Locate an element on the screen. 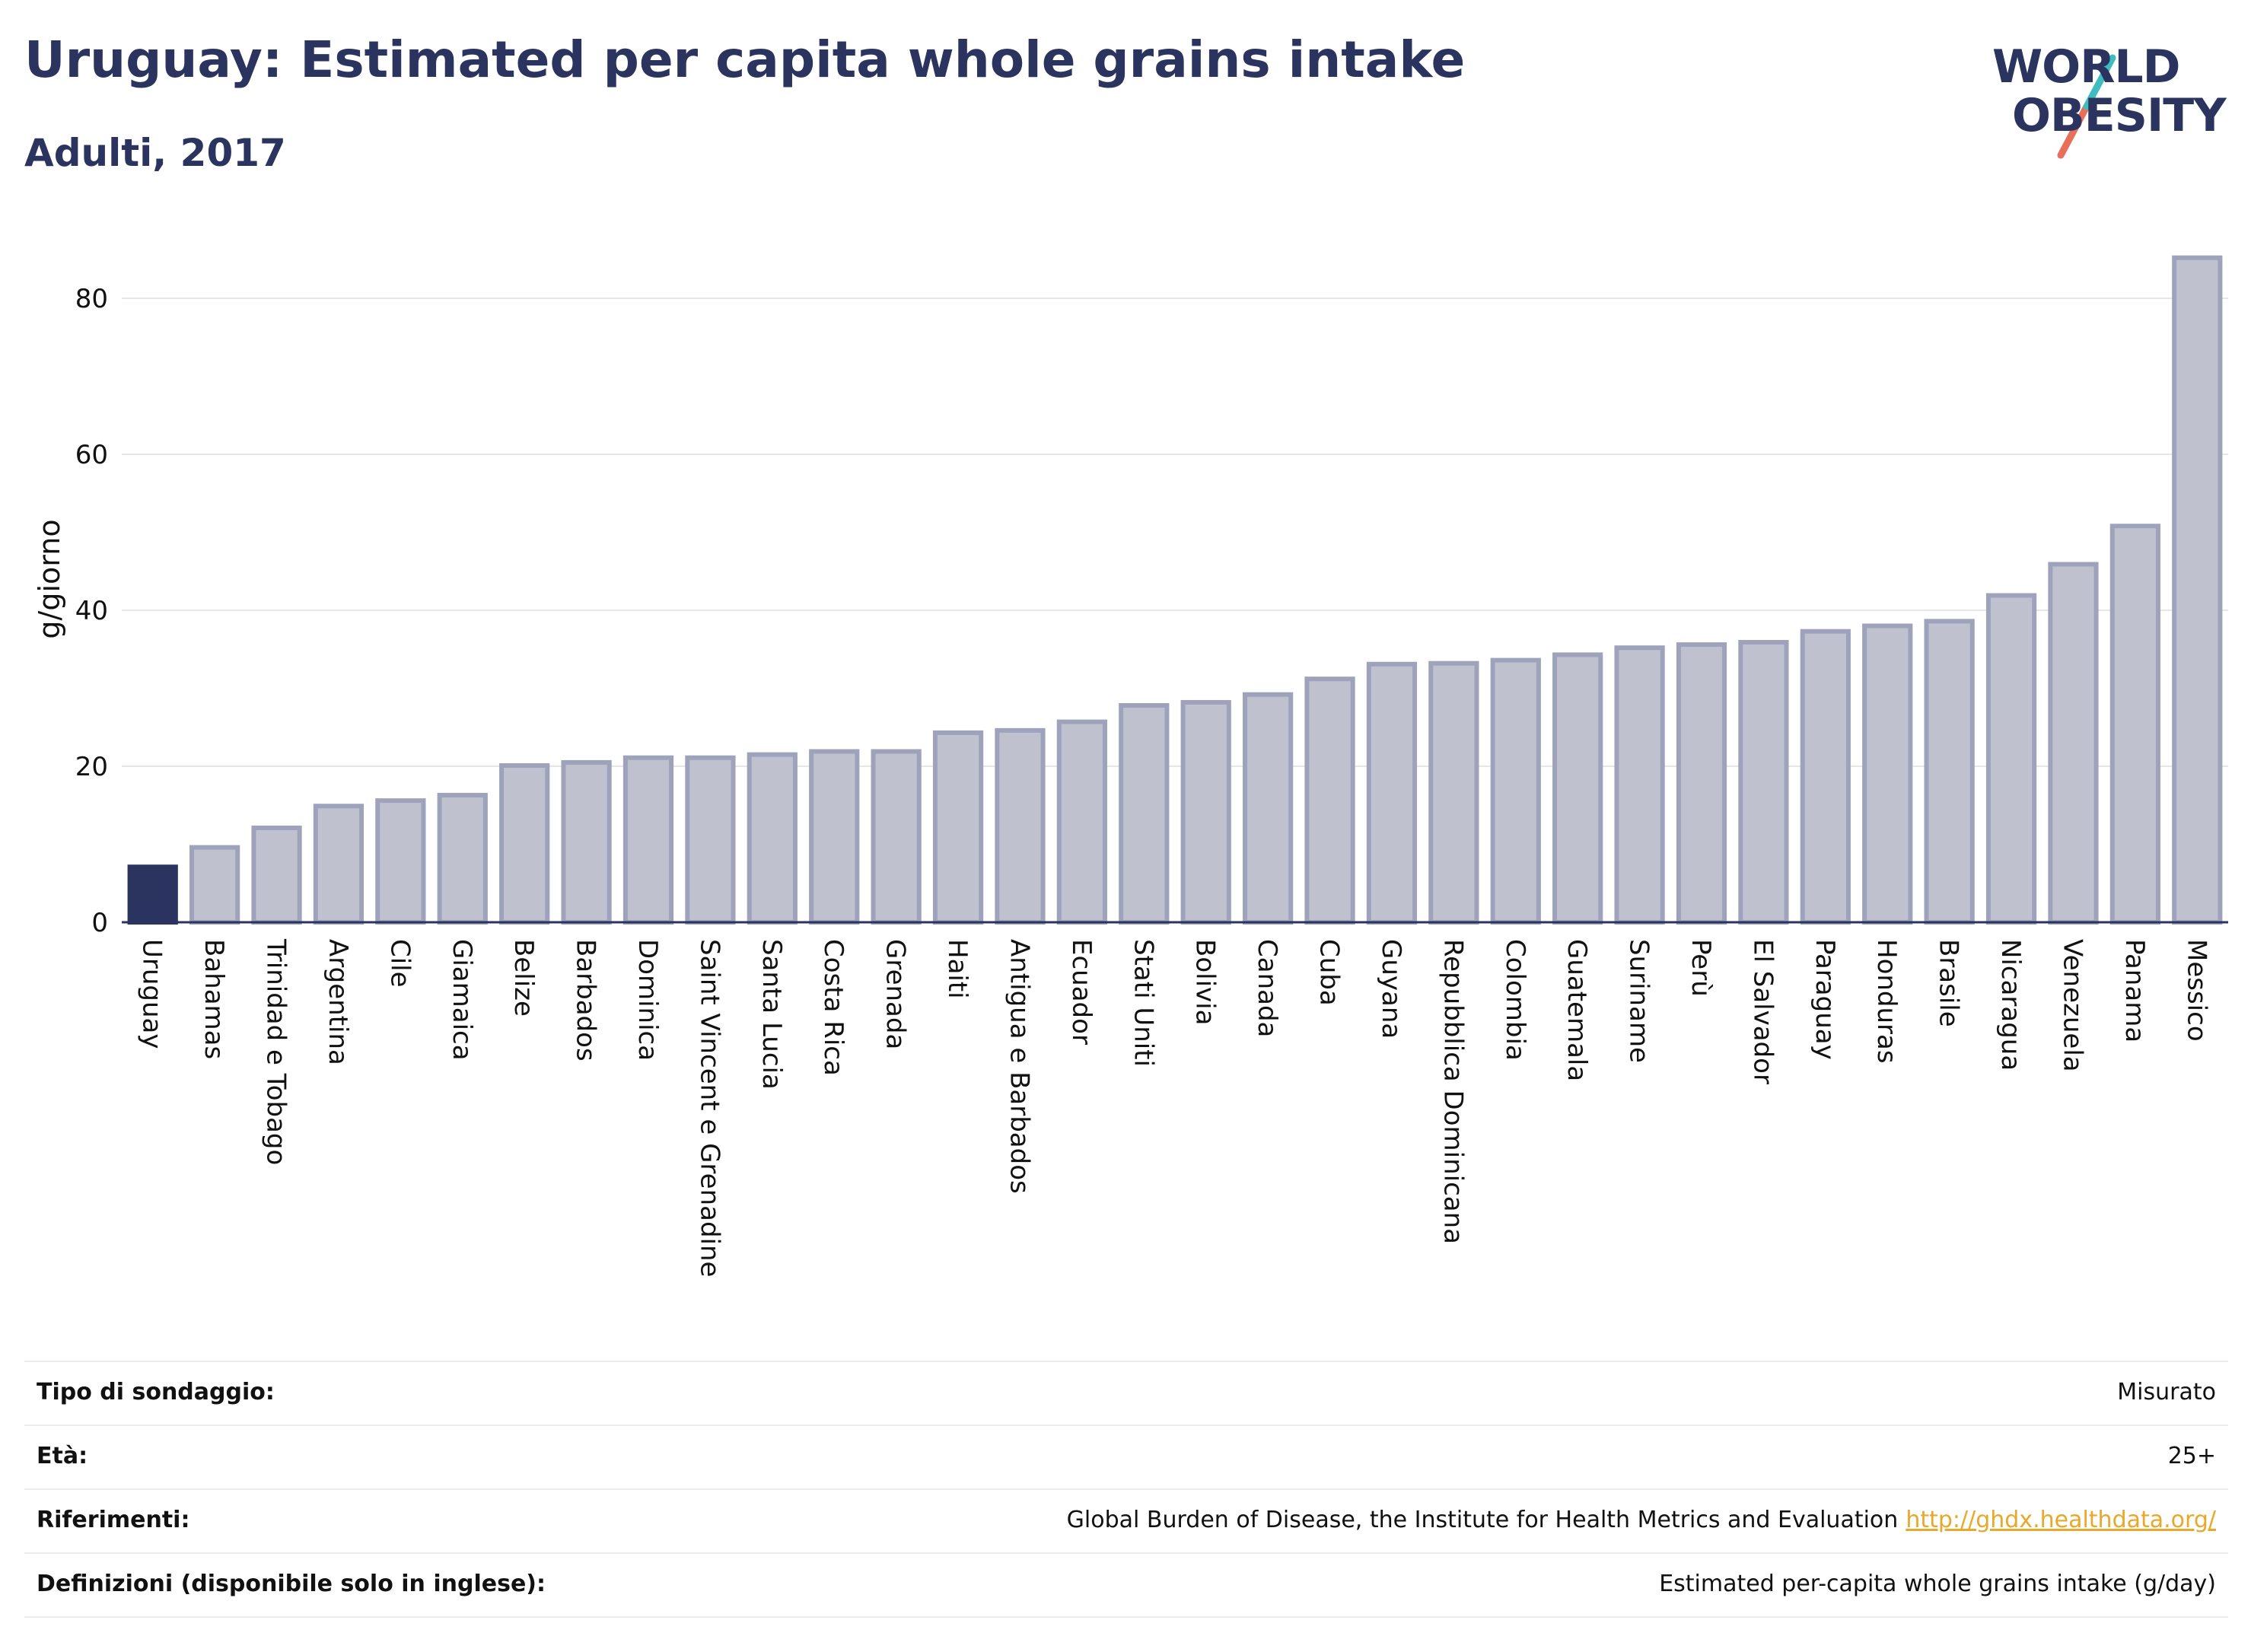 This screenshot has width=2251, height=1652. x-tick-label: Messico is located at coordinates (2196, 990).